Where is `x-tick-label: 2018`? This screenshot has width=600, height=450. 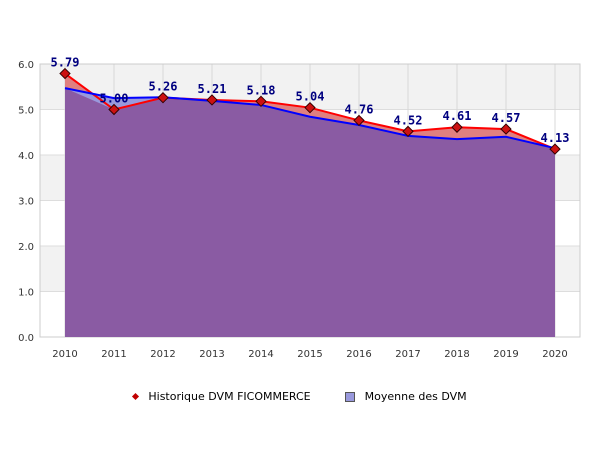 x-tick-label: 2018 is located at coordinates (456, 354).